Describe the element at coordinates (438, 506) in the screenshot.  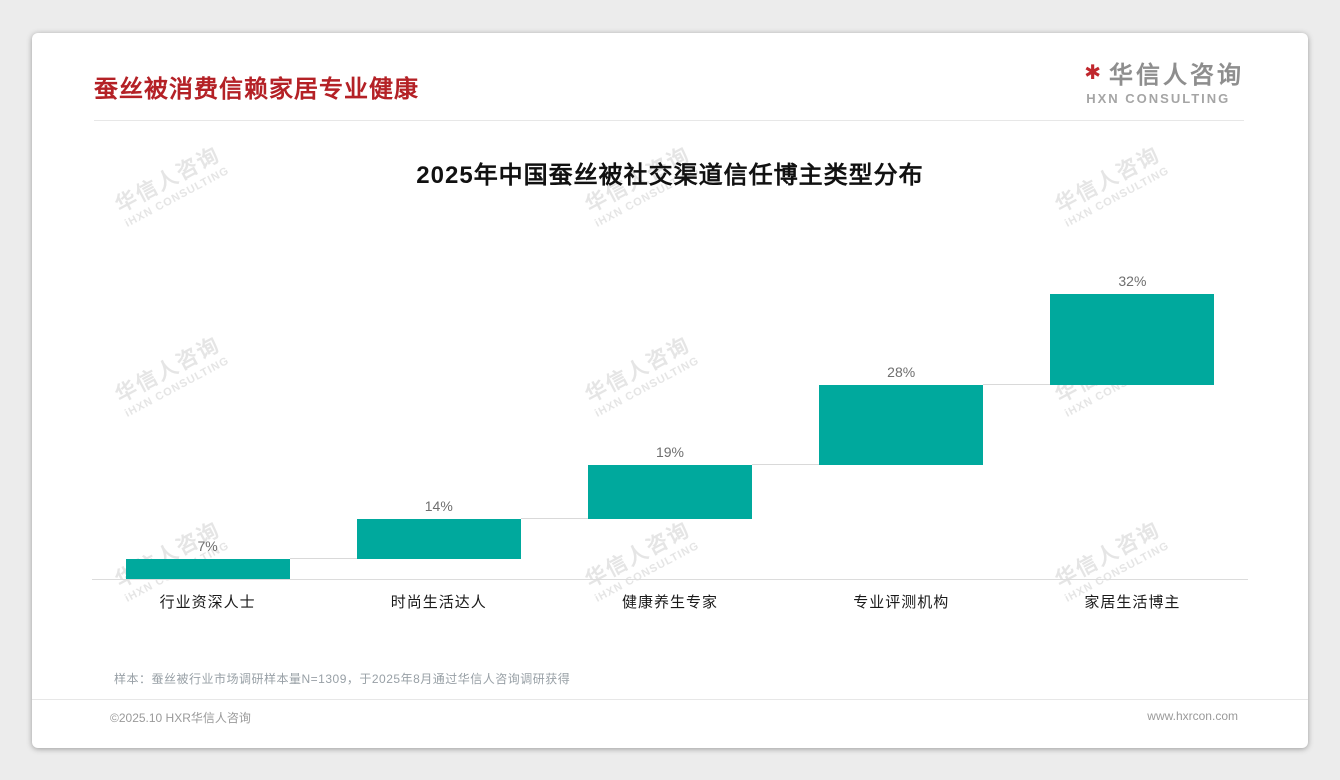
I see `bar-value-label: 14%` at that location.